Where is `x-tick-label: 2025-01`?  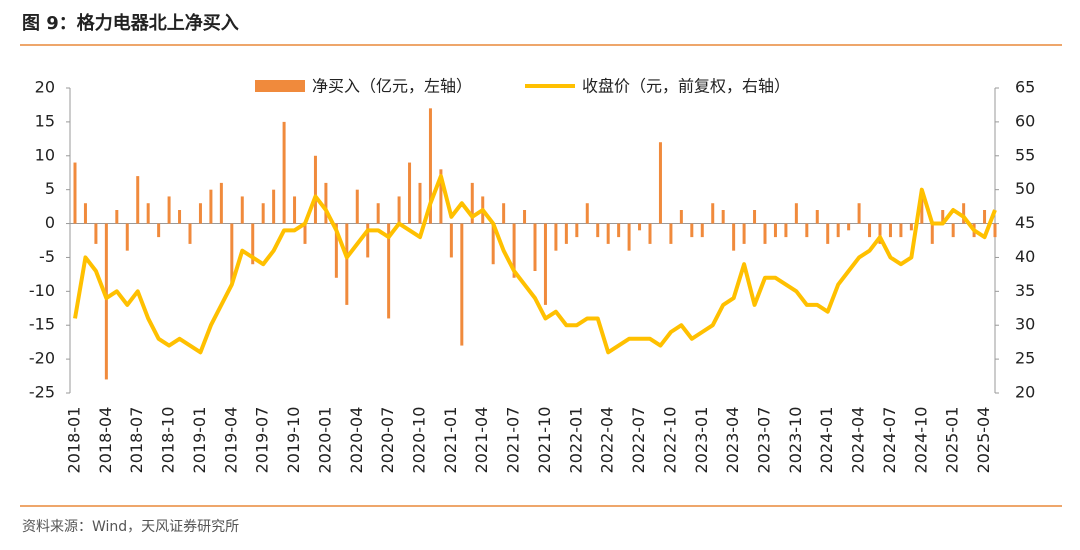
x-tick-label: 2025-01 is located at coordinates (952, 440).